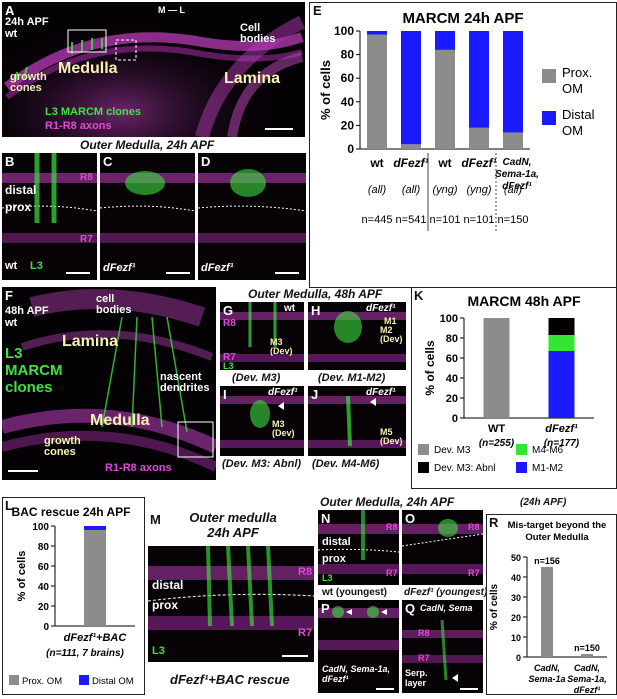  Describe the element at coordinates (474, 573) in the screenshot. I see `o-r7: R7` at that location.